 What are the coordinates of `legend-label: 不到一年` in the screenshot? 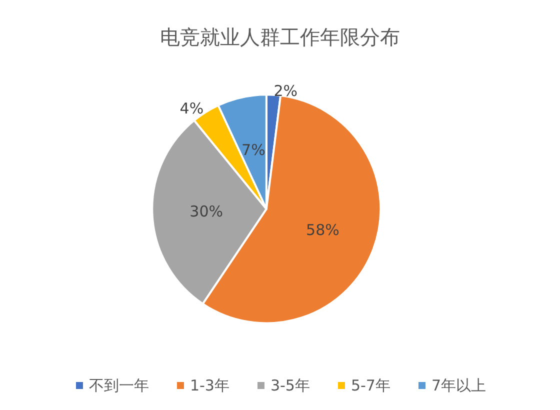 It's located at (118, 385).